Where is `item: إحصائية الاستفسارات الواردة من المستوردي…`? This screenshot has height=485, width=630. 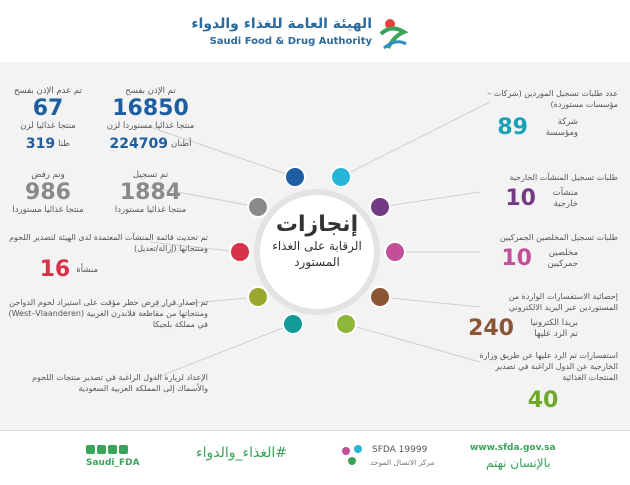
item: إحصائية الاستفسارات الواردة من المستوردي… is located at coordinates (543, 316).